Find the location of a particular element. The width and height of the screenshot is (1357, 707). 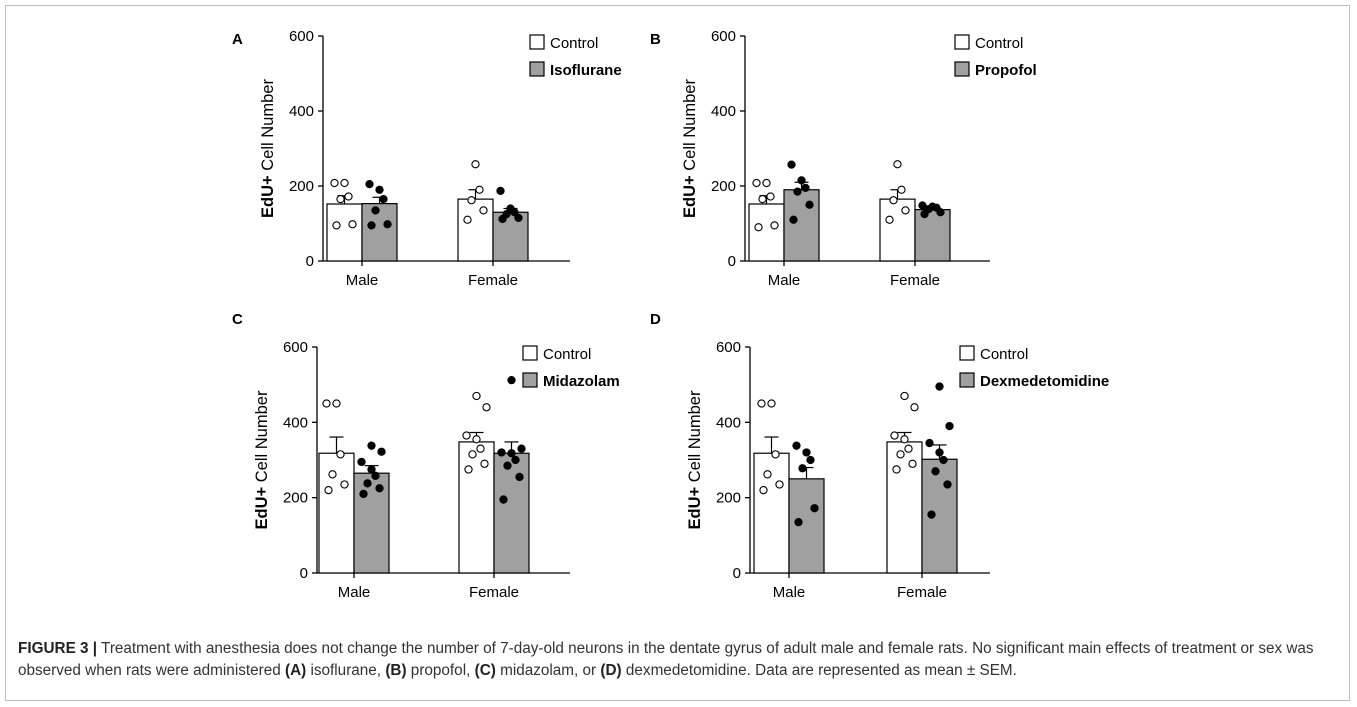

panel-label: A is located at coordinates (237, 39).